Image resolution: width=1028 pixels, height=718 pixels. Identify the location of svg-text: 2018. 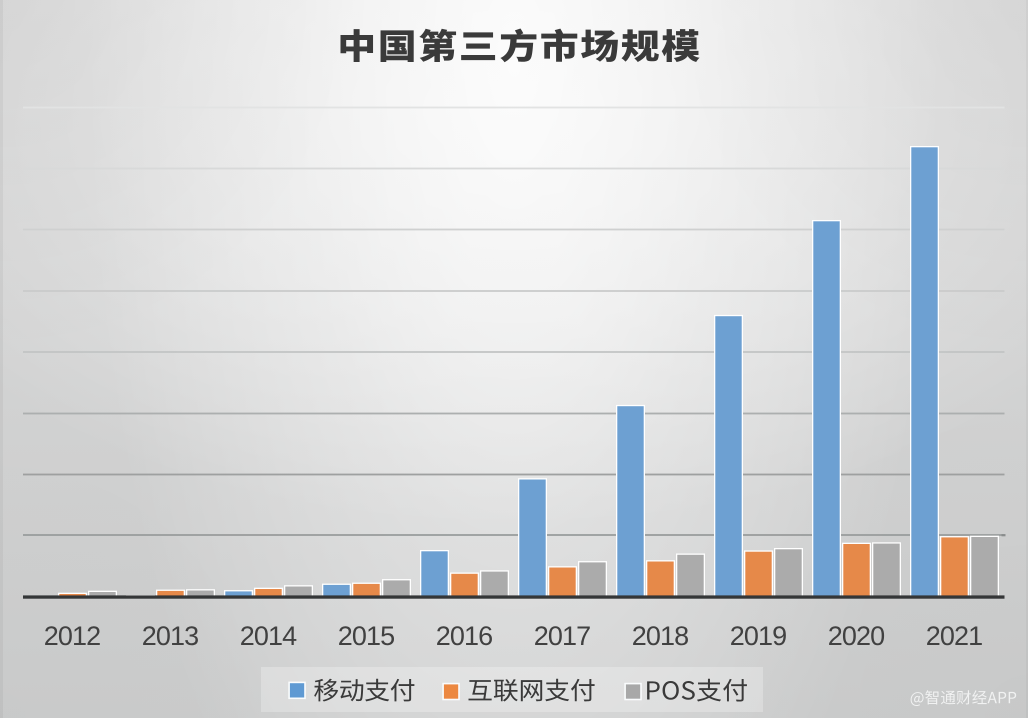
(660, 636).